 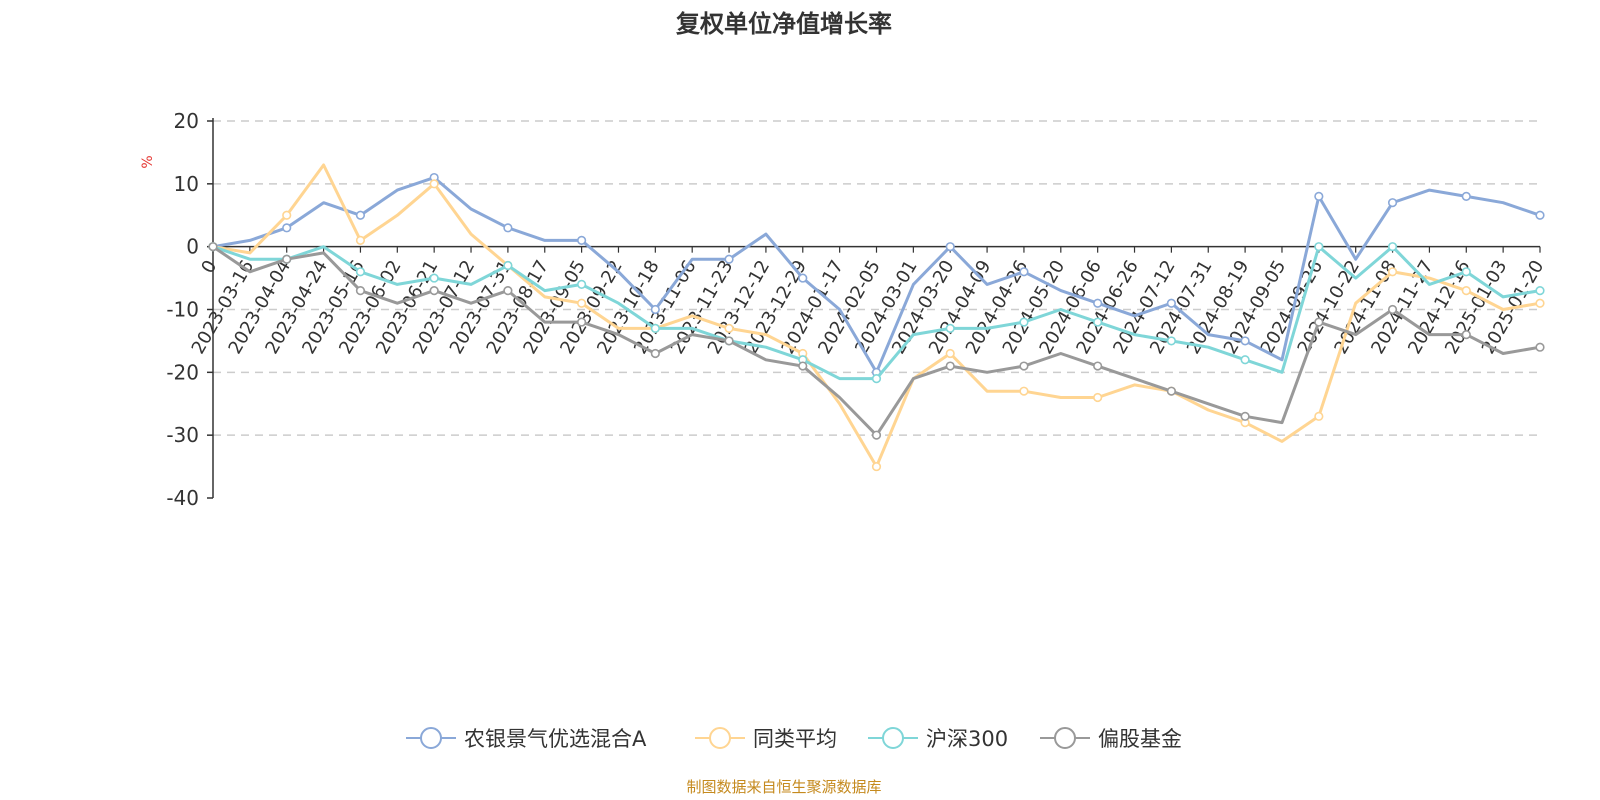 What do you see at coordinates (192, 247) in the screenshot?
I see `y-tick-label: 0` at bounding box center [192, 247].